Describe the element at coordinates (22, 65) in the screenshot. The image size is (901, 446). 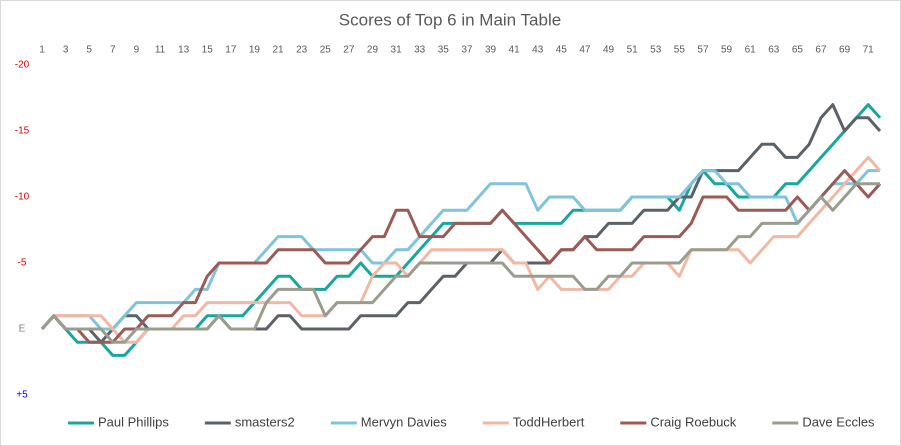
I see `y-tick-label: -20` at that location.